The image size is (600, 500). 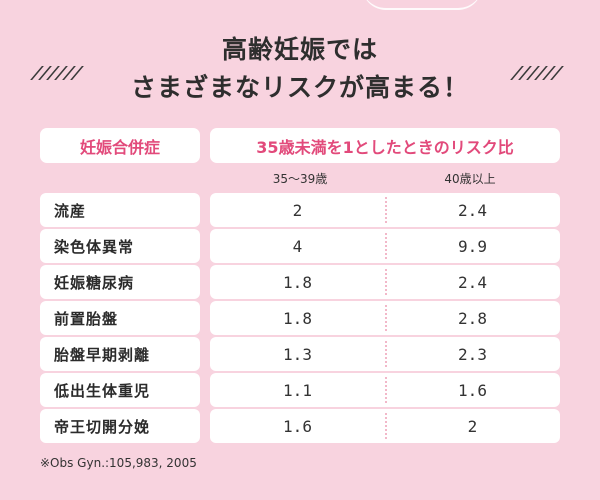 What do you see at coordinates (297, 390) in the screenshot?
I see `value-35-39: 1.1` at bounding box center [297, 390].